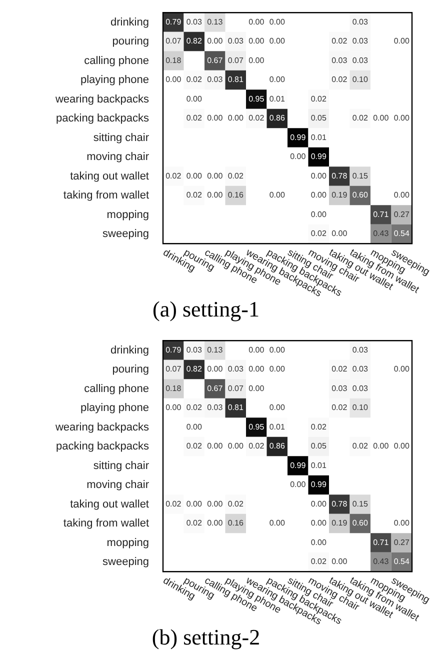 The image size is (438, 657). Describe the element at coordinates (116, 60) in the screenshot. I see `y-tick-label: calling phone` at that location.